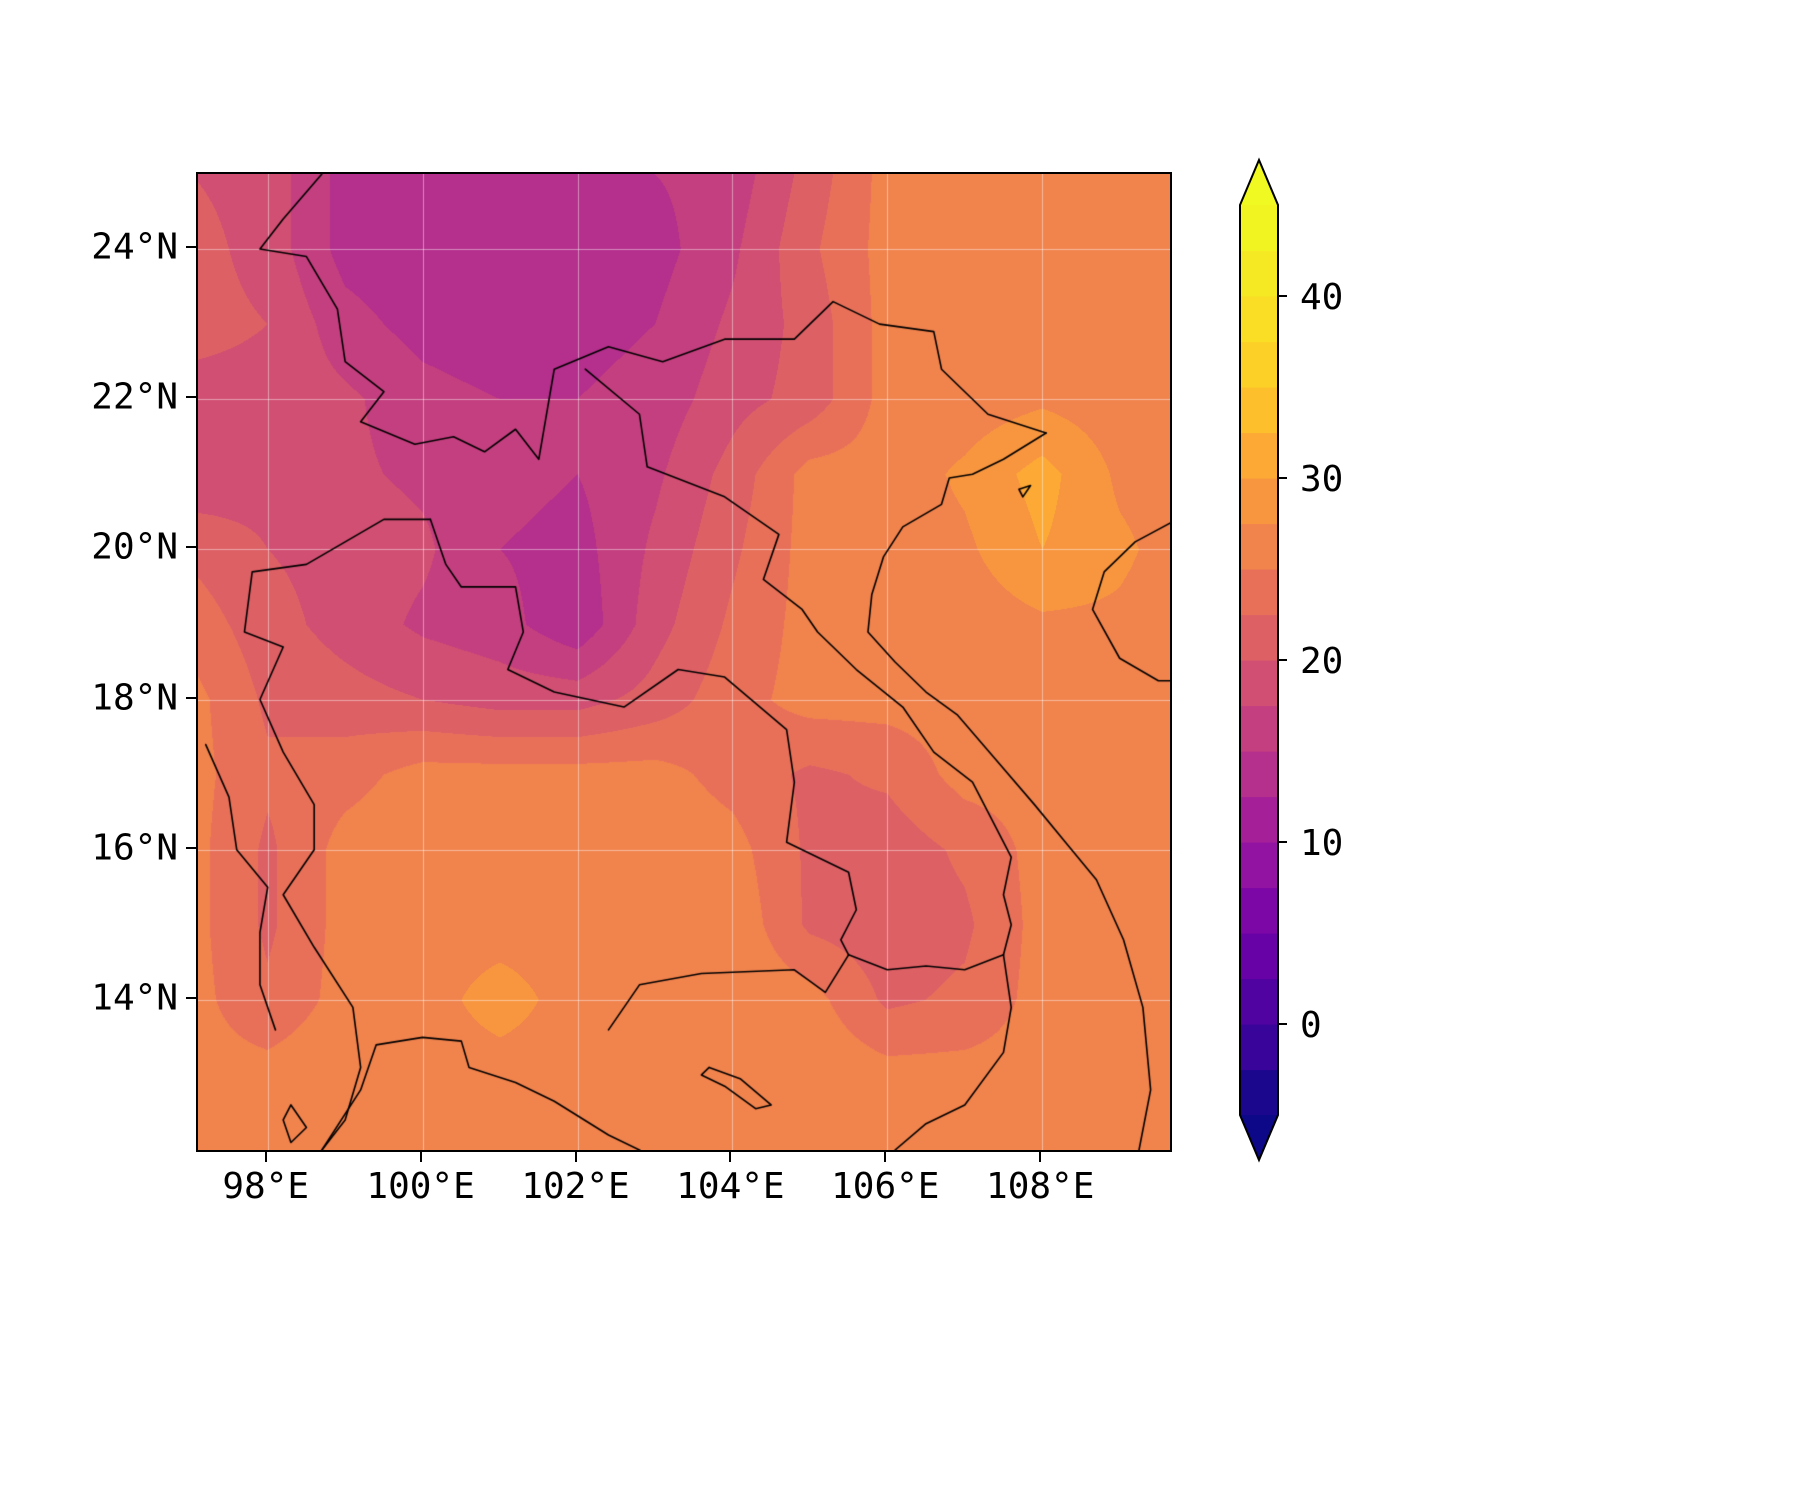  What do you see at coordinates (134, 397) in the screenshot?
I see `y-tick-label: 22°N` at bounding box center [134, 397].